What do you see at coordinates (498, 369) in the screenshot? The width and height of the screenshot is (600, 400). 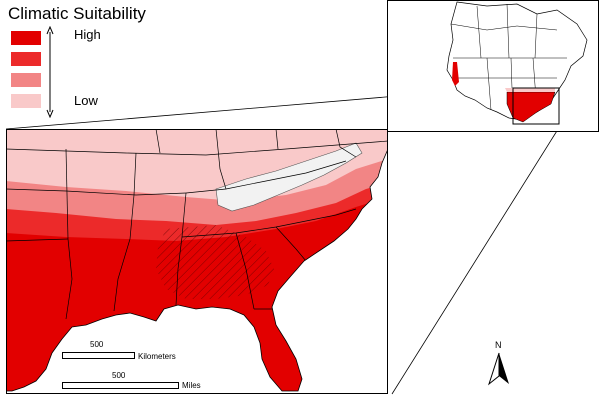 I see `north-arrow-icon` at bounding box center [498, 369].